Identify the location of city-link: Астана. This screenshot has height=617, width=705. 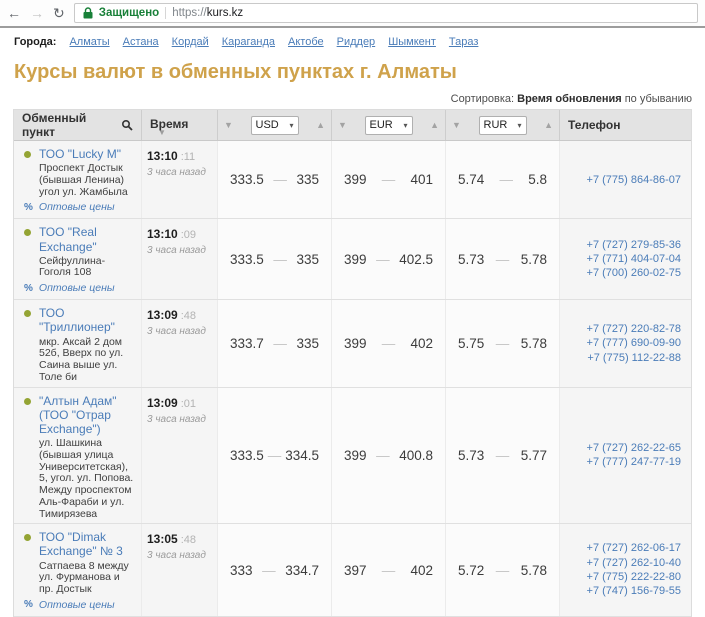
(140, 42).